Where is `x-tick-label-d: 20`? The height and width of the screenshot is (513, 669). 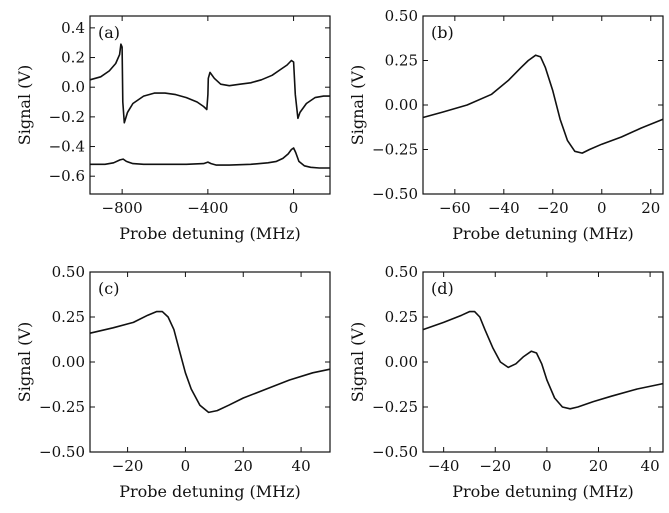 x-tick-label-d: 20 is located at coordinates (598, 466).